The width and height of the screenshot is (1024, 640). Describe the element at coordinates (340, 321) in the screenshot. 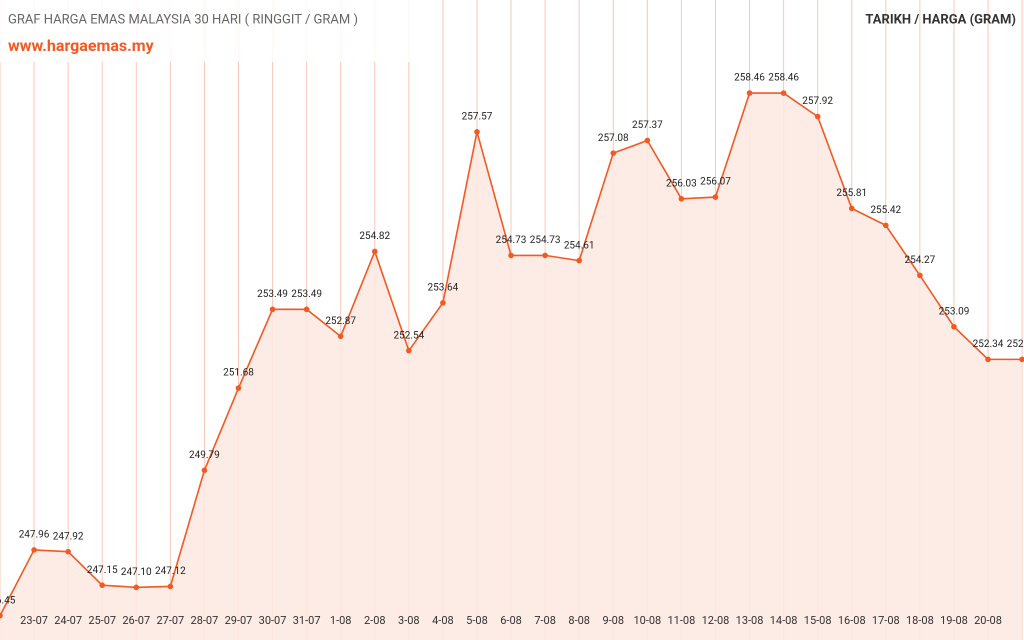

I see `value-label: 252.87` at that location.